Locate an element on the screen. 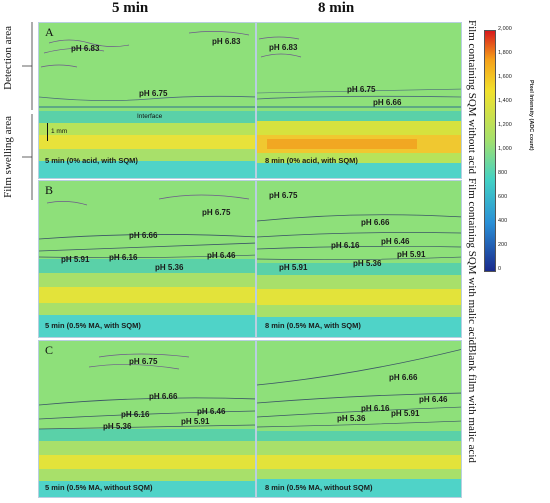  column-header-5min: 5 min is located at coordinates (130, 8).